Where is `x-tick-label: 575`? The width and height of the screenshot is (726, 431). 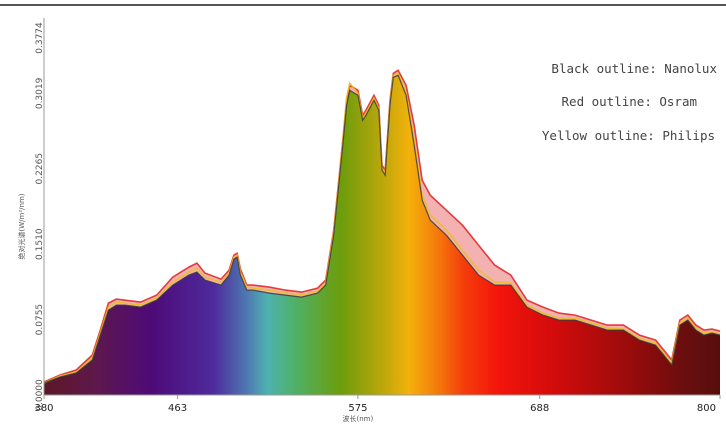
x-tick-label: 575 is located at coordinates (357, 408).